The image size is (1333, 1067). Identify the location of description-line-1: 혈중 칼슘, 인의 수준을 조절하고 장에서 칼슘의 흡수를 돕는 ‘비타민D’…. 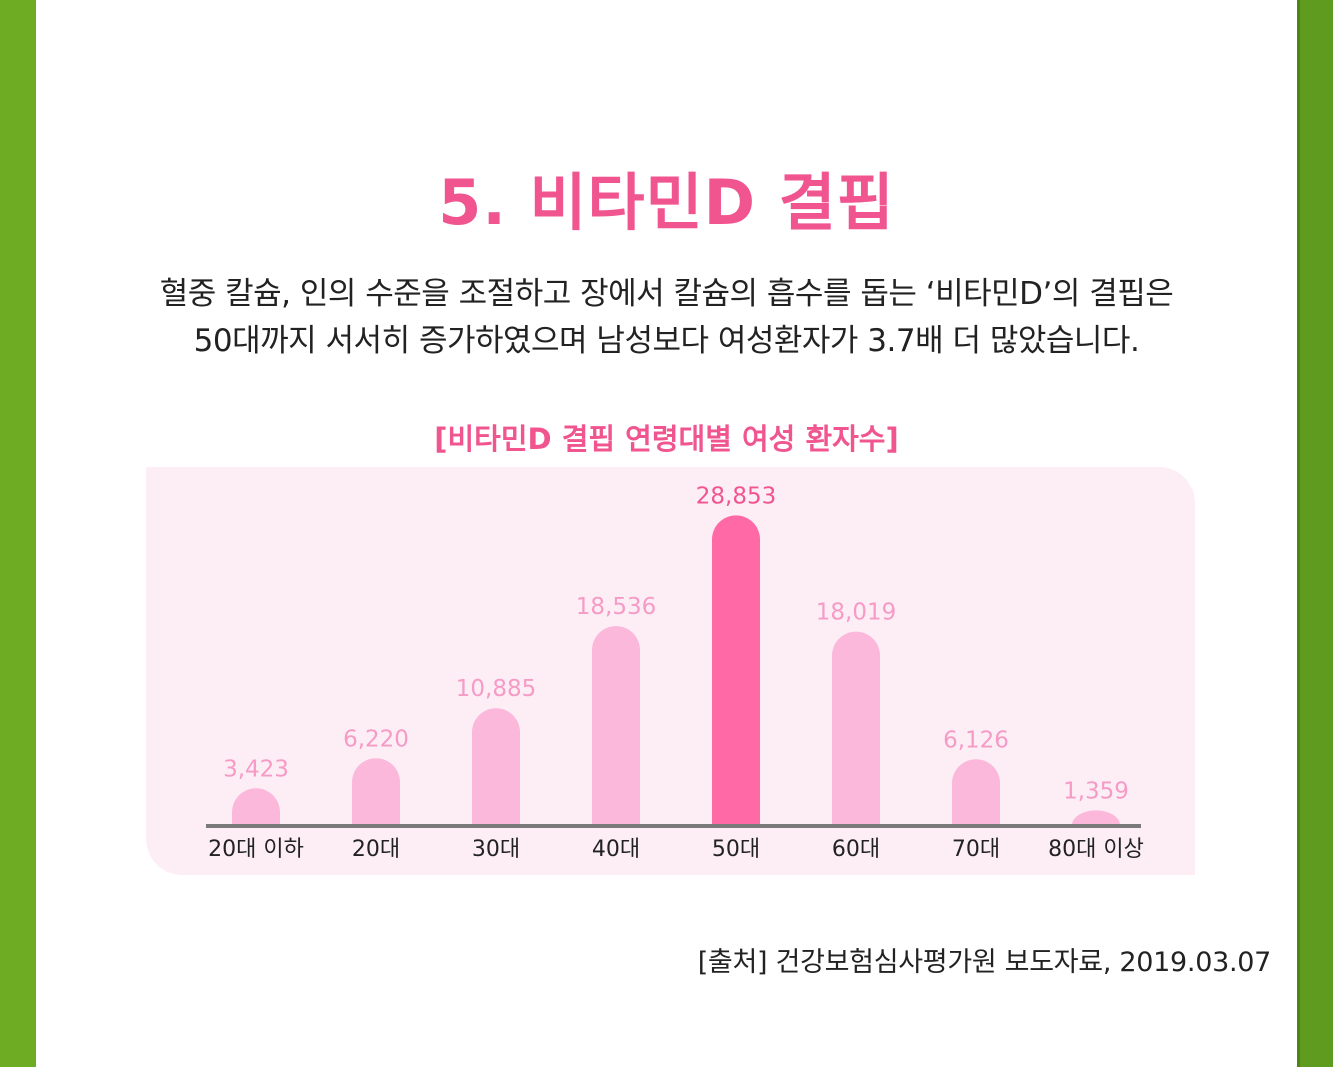
(666, 294).